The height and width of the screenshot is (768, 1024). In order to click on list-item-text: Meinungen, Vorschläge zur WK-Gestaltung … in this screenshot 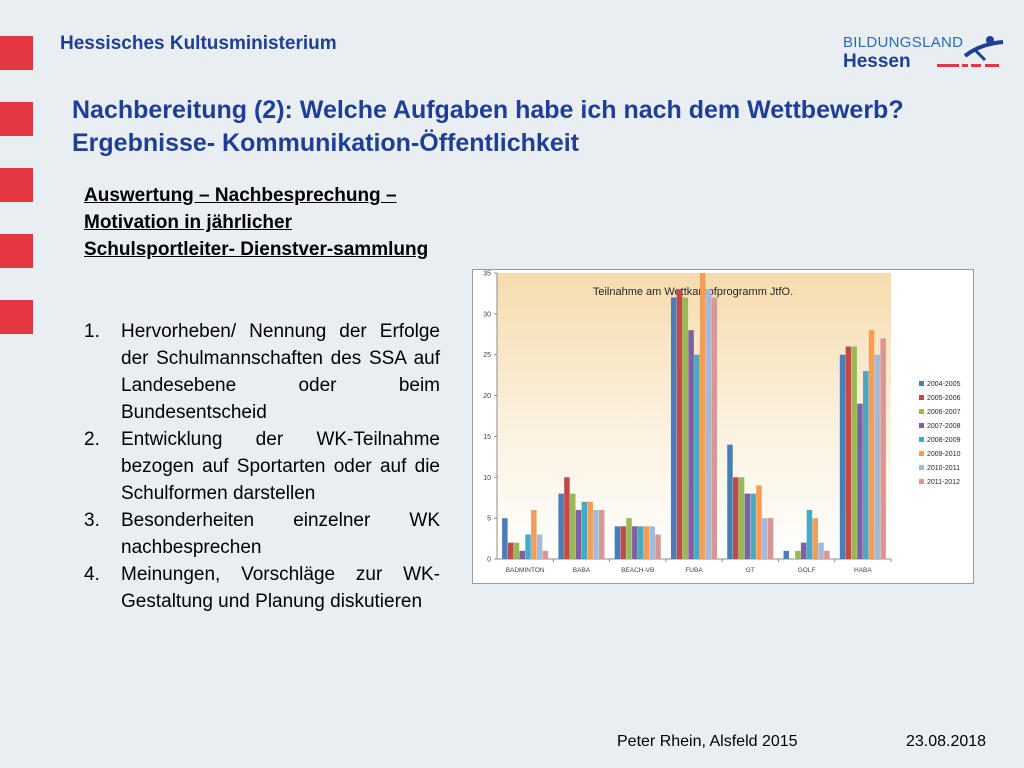, I will do `click(280, 588)`.